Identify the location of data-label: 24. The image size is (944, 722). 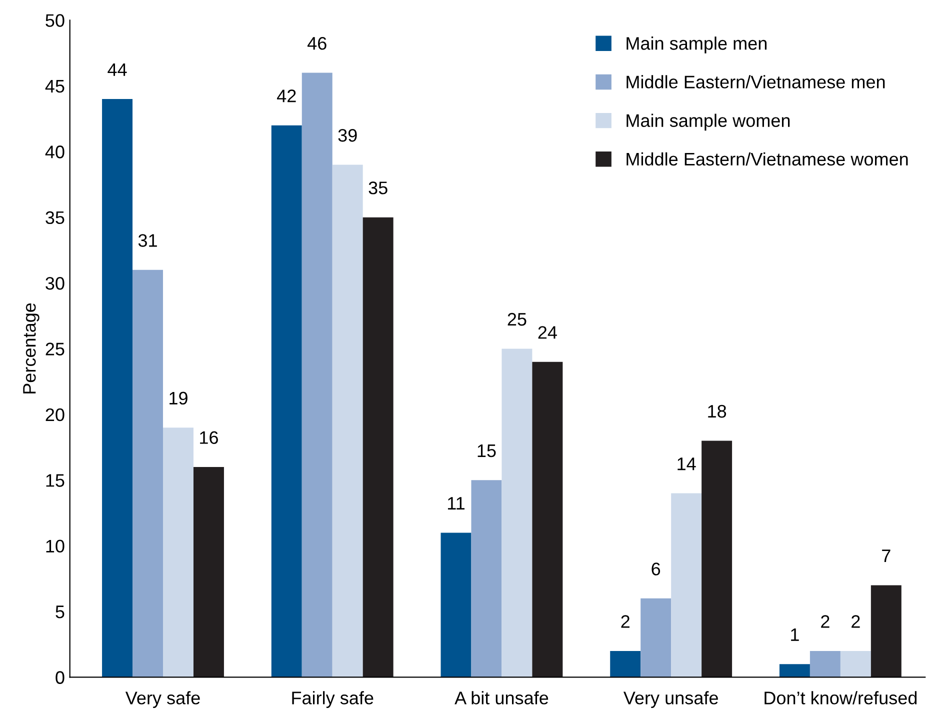
(547, 332).